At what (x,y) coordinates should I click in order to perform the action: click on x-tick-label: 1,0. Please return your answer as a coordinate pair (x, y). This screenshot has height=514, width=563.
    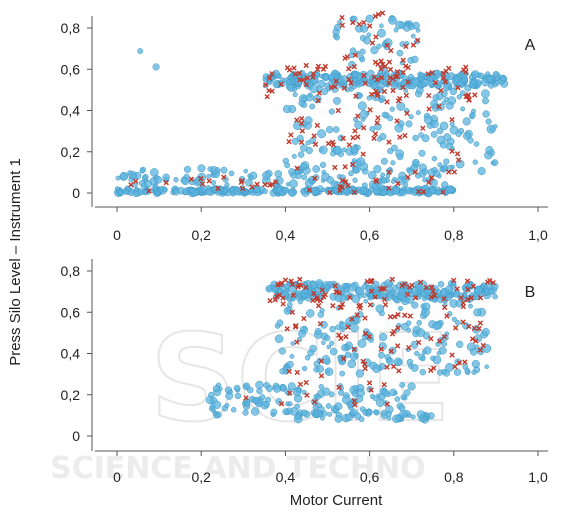
    Looking at the image, I should click on (538, 477).